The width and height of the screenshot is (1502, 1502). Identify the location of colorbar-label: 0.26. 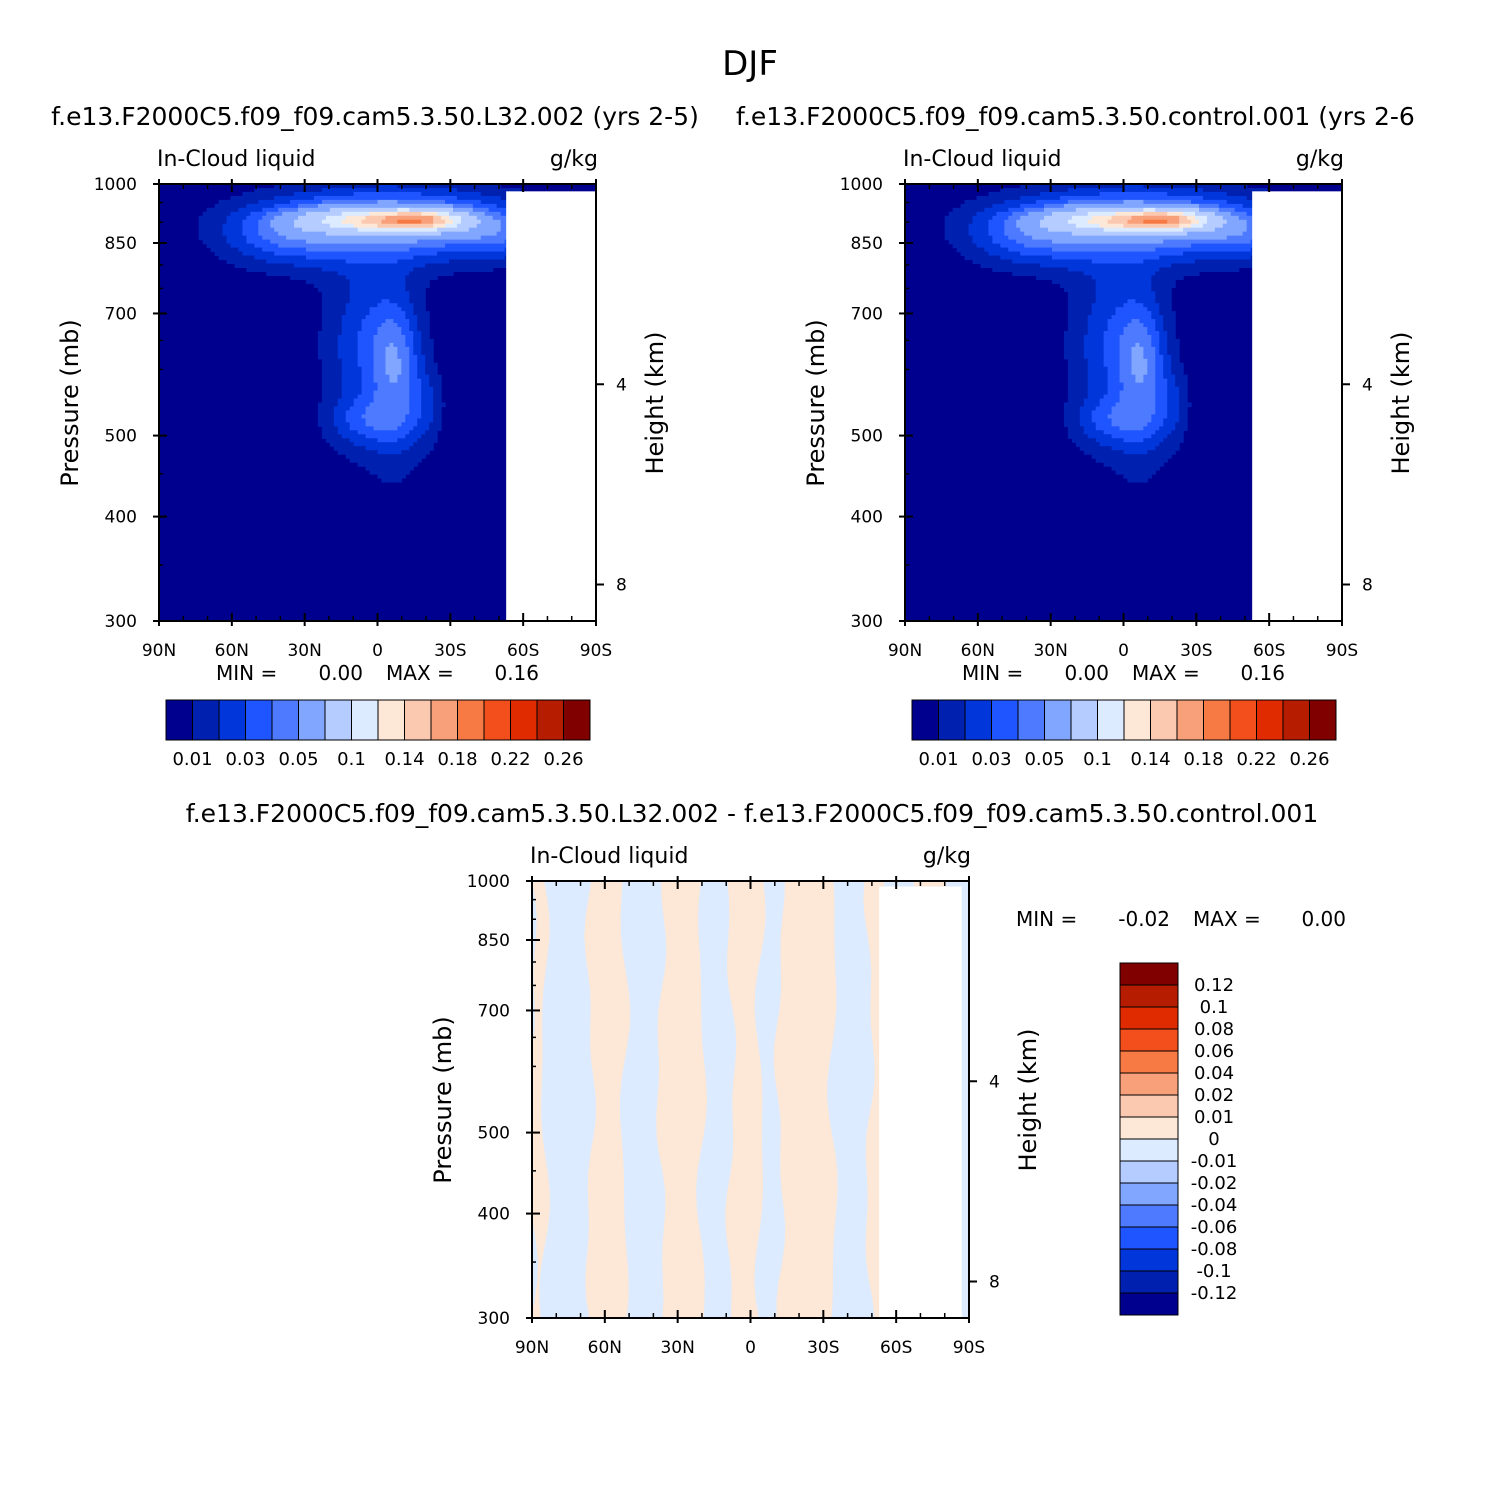
(1309, 759).